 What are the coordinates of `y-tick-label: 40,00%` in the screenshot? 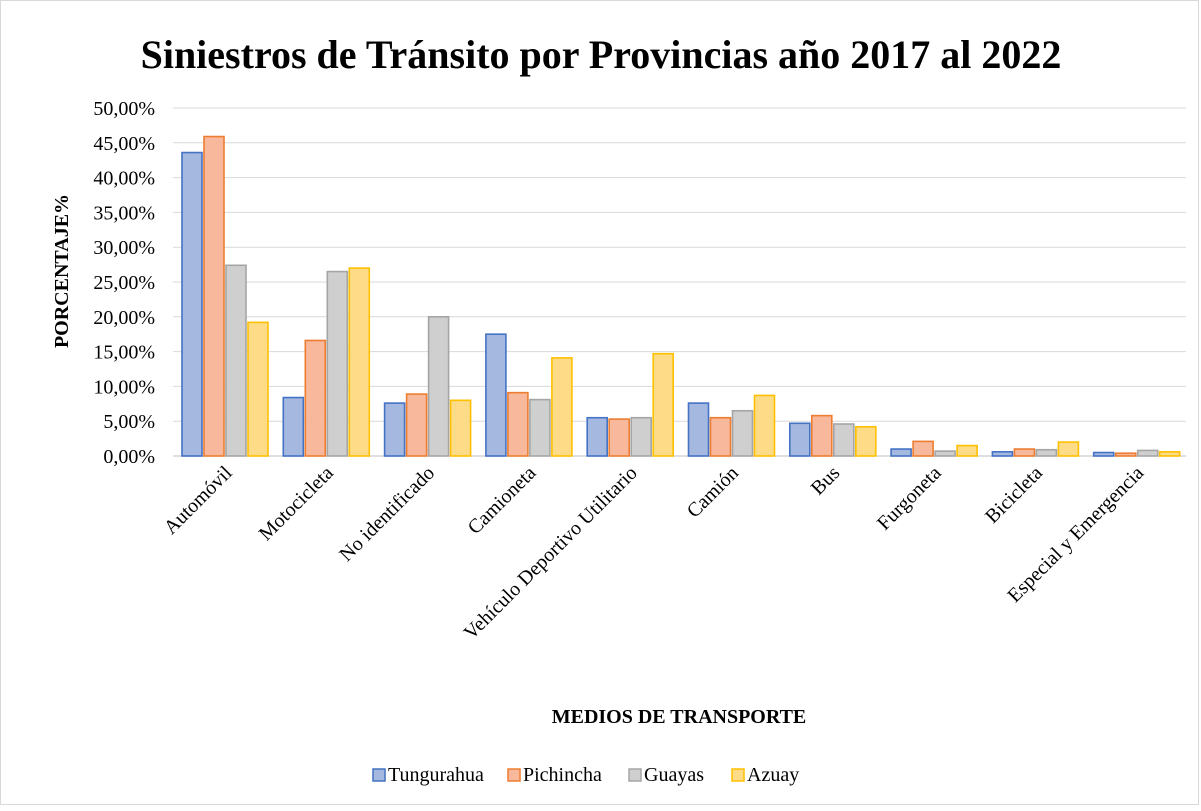 It's located at (124, 179).